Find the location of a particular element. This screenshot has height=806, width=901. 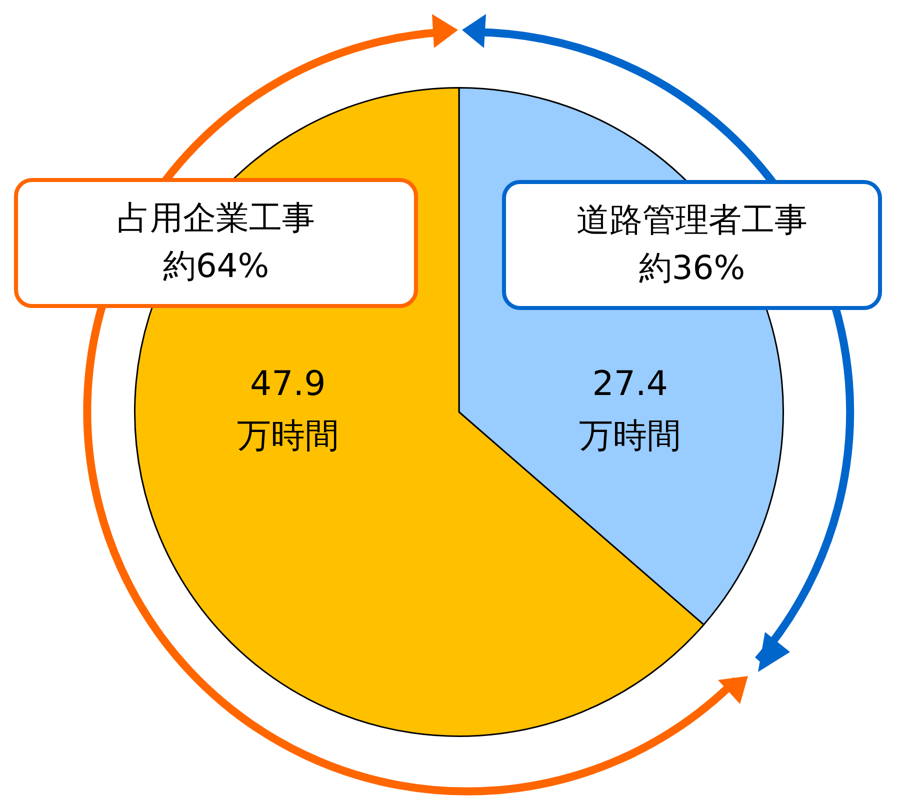

data-label: 47.9 万時間 is located at coordinates (287, 410).